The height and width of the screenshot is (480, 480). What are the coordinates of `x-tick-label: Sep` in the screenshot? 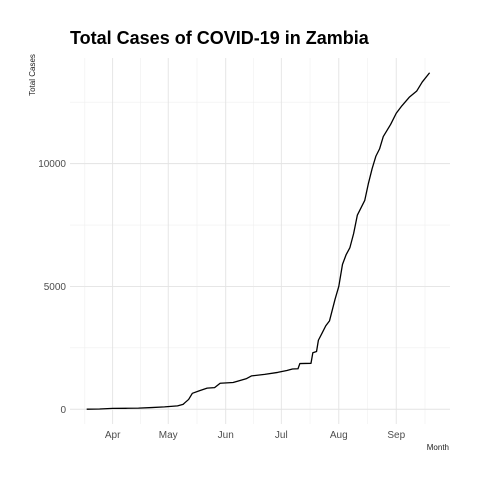 It's located at (396, 435).